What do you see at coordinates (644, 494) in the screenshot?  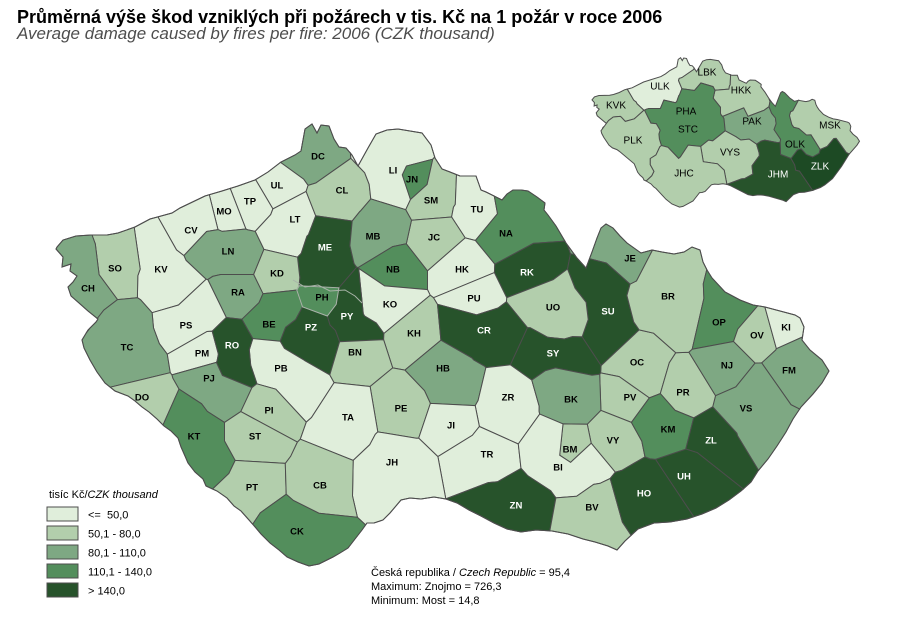 I see `svg-text: HO` at bounding box center [644, 494].